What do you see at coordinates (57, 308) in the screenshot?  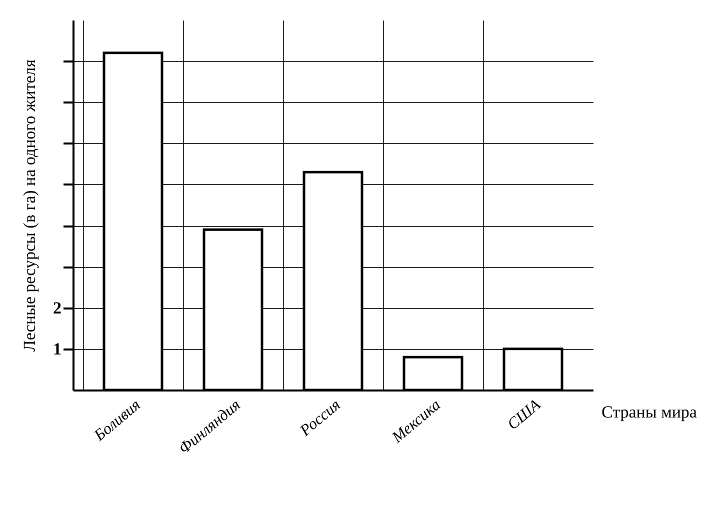 I see `y-tick-label: 2` at bounding box center [57, 308].